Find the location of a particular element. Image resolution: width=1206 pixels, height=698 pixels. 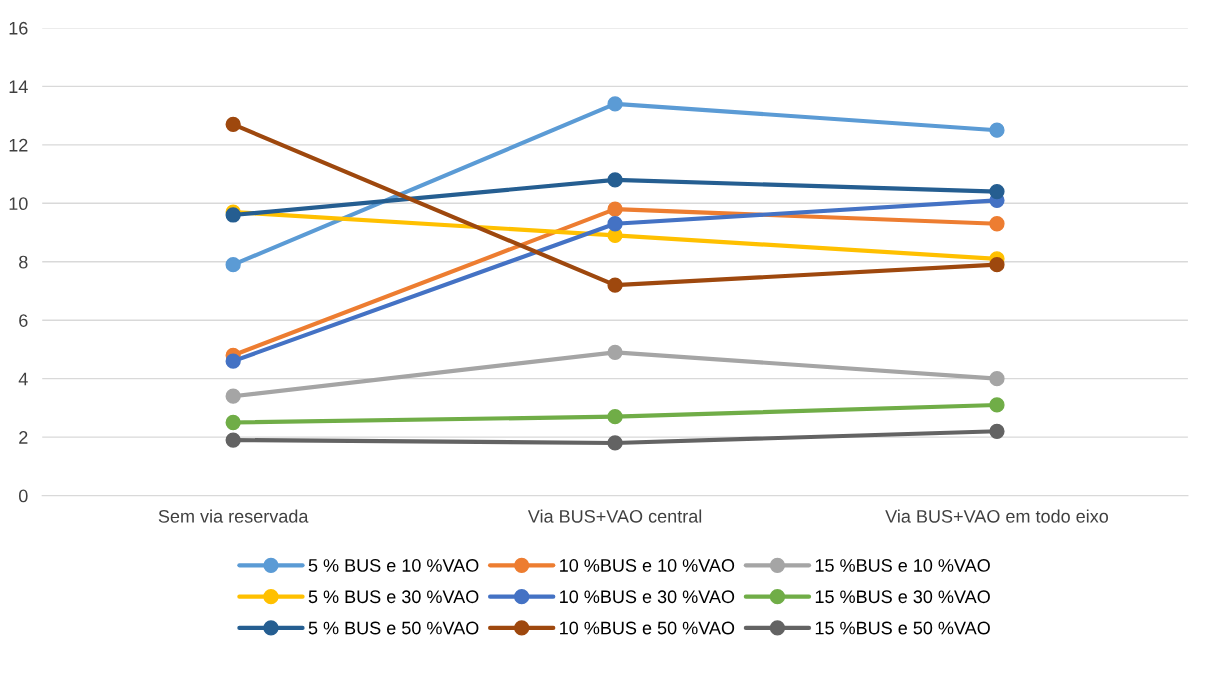

y-tick-label: 16 is located at coordinates (18, 28).